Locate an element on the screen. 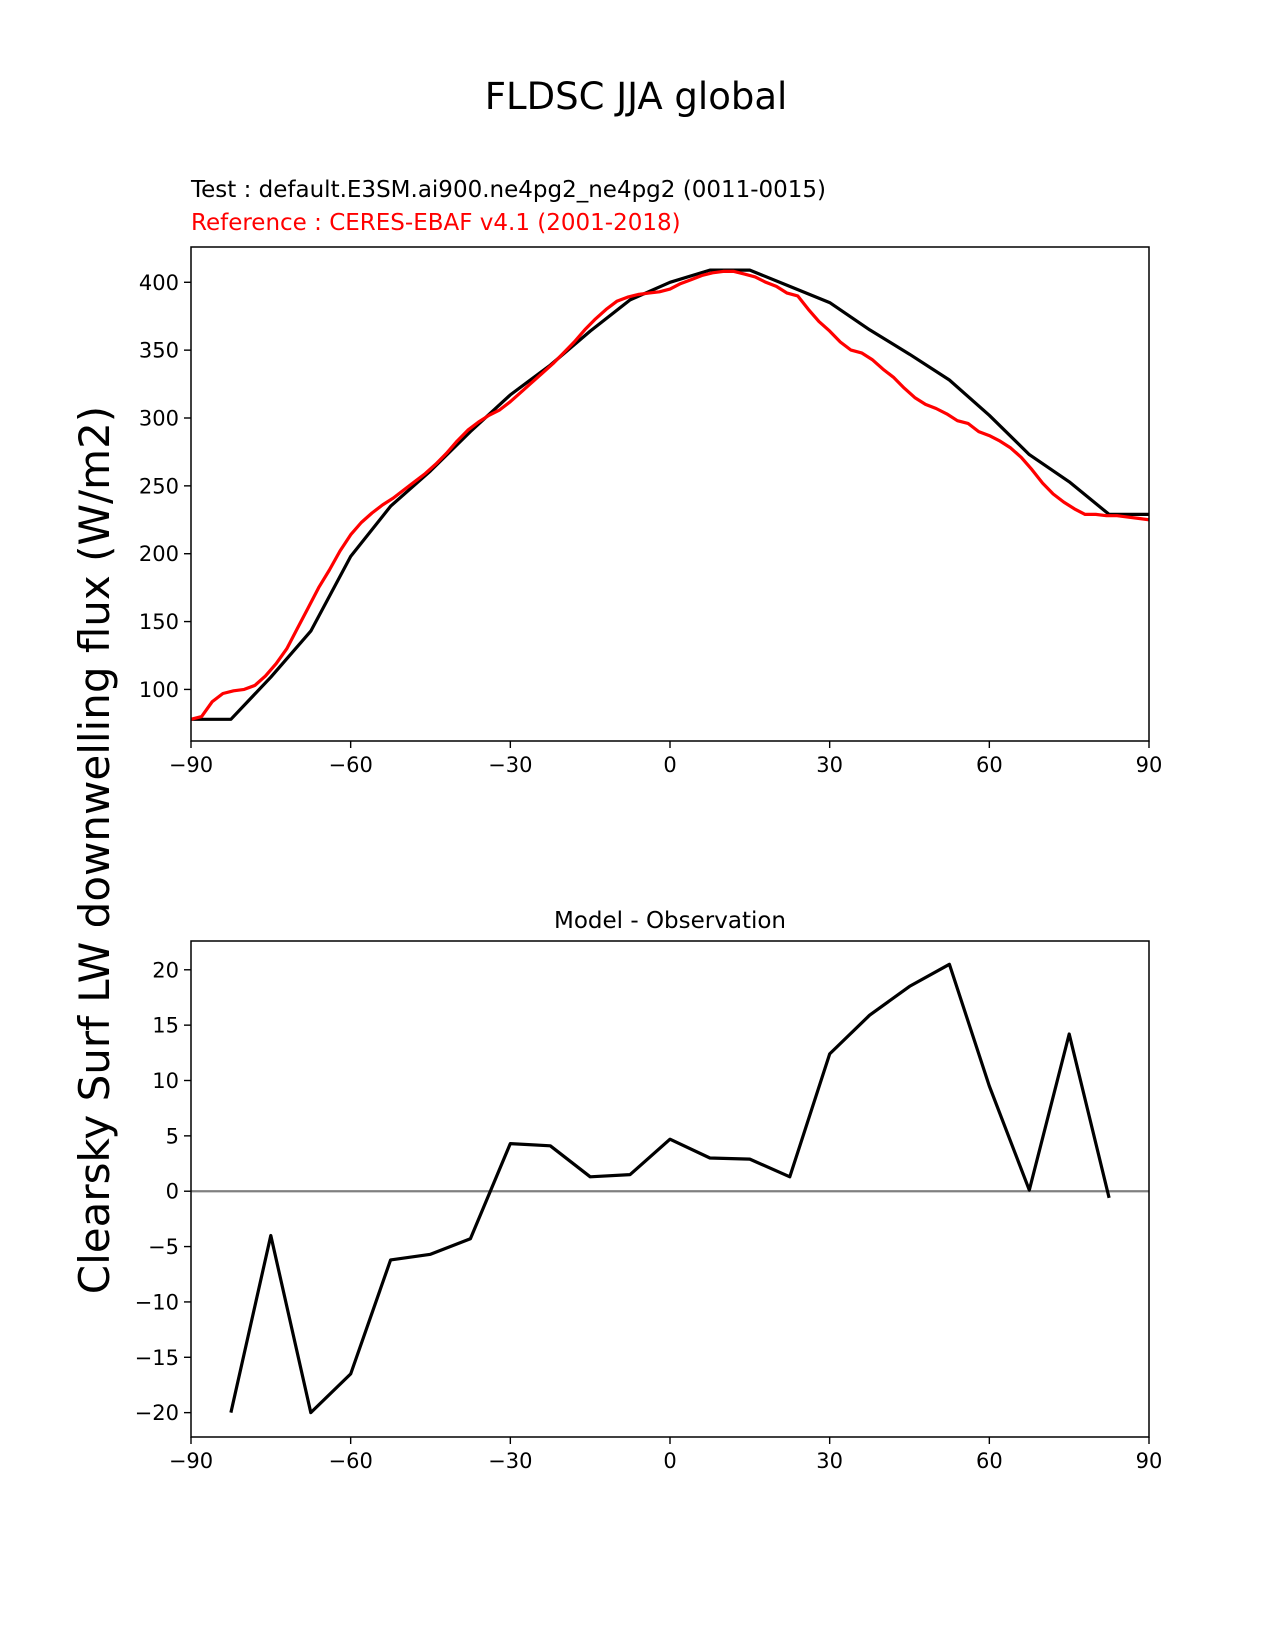  top-chart-ytick-label: 350 is located at coordinates (159, 351).